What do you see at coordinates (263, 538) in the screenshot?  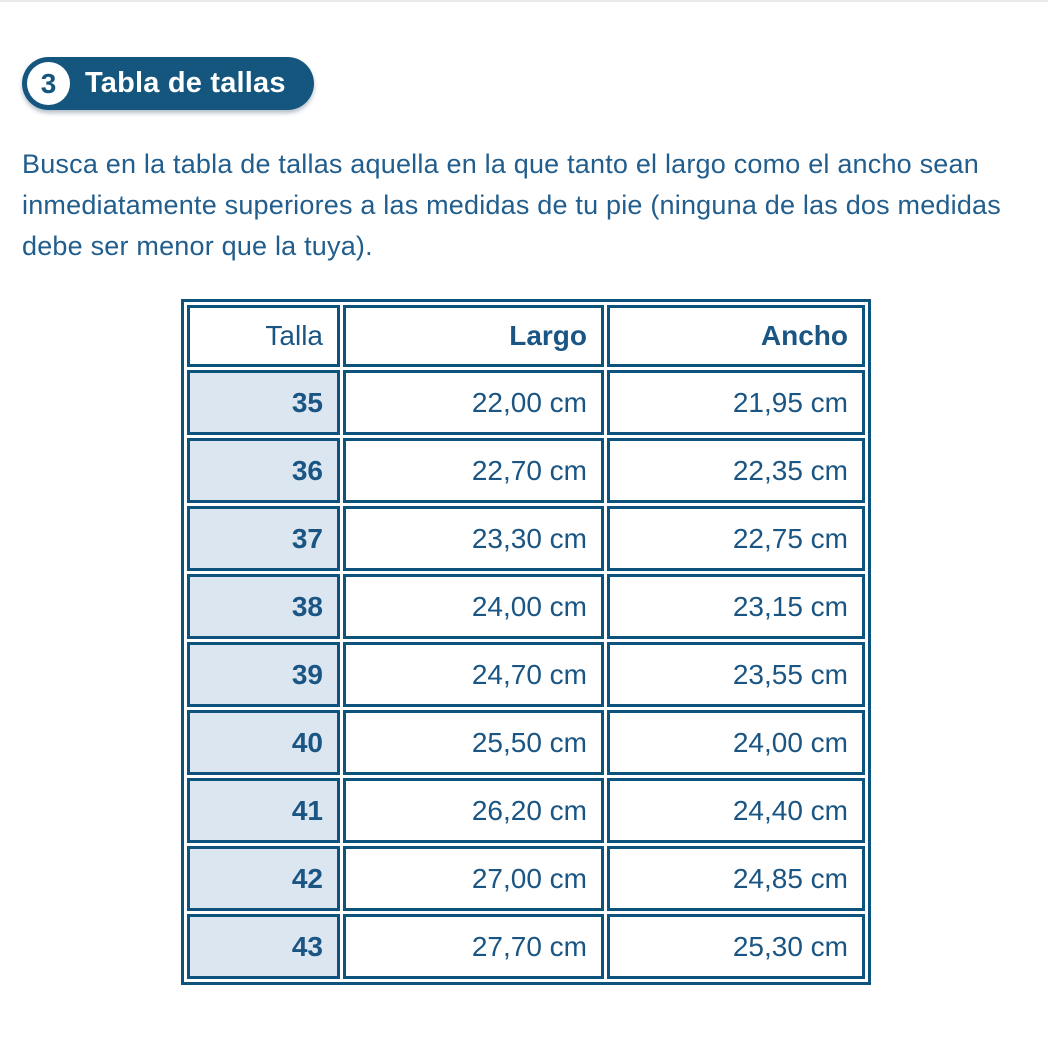 I see `size-cell: 37` at bounding box center [263, 538].